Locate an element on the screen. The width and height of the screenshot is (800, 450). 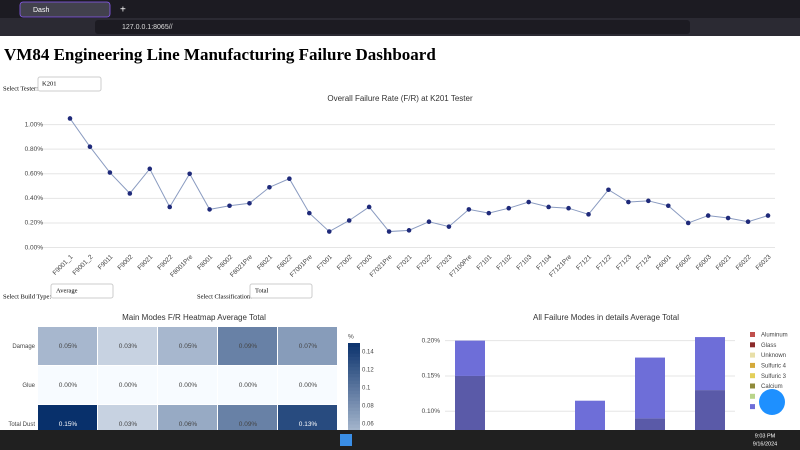
tab-title: Dash is located at coordinates (41, 10).